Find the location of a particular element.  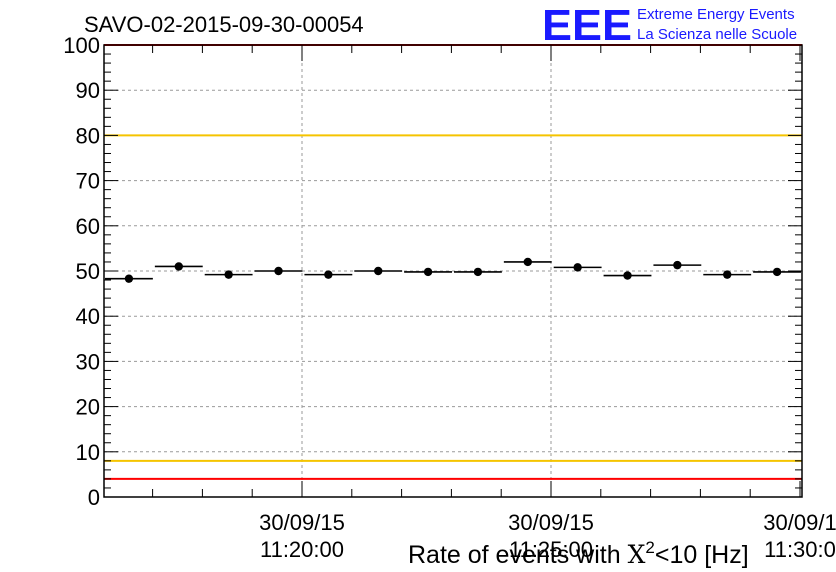

x-axis-label-prefix: Rate of events with is located at coordinates (518, 555).